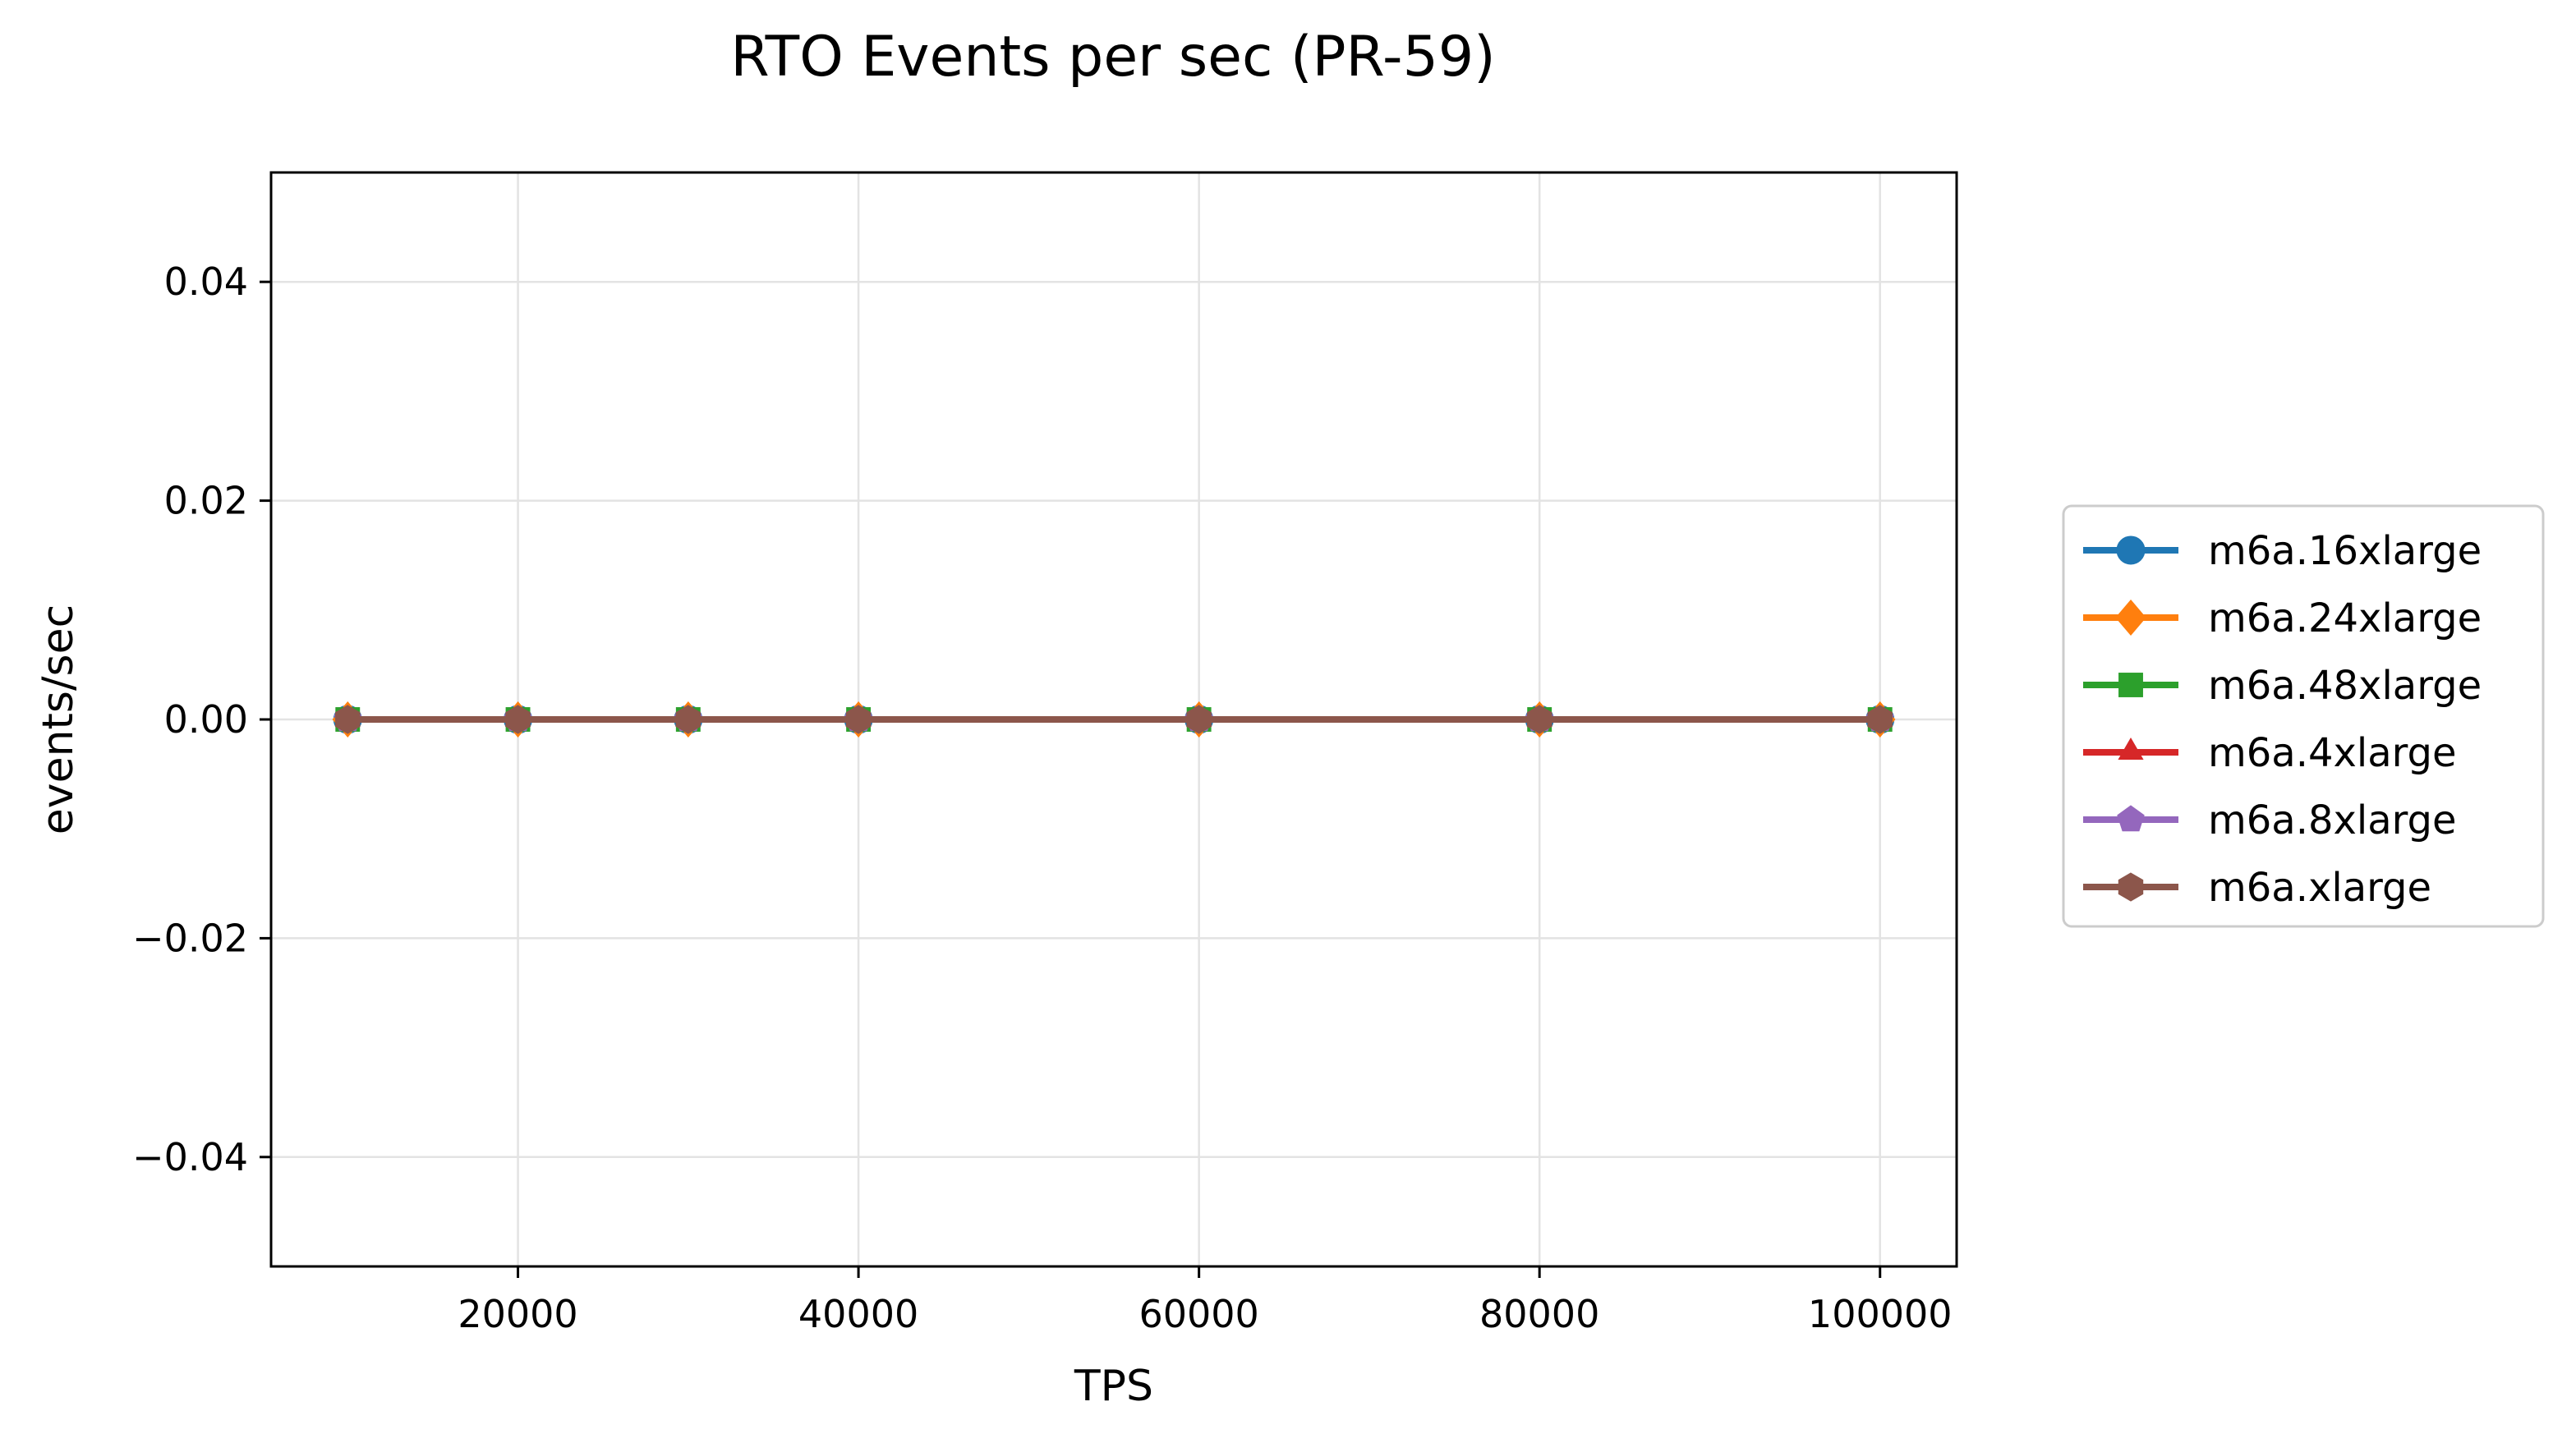 This screenshot has width=2576, height=1443. What do you see at coordinates (190, 938) in the screenshot?
I see `y-tick-label: −0.02` at bounding box center [190, 938].